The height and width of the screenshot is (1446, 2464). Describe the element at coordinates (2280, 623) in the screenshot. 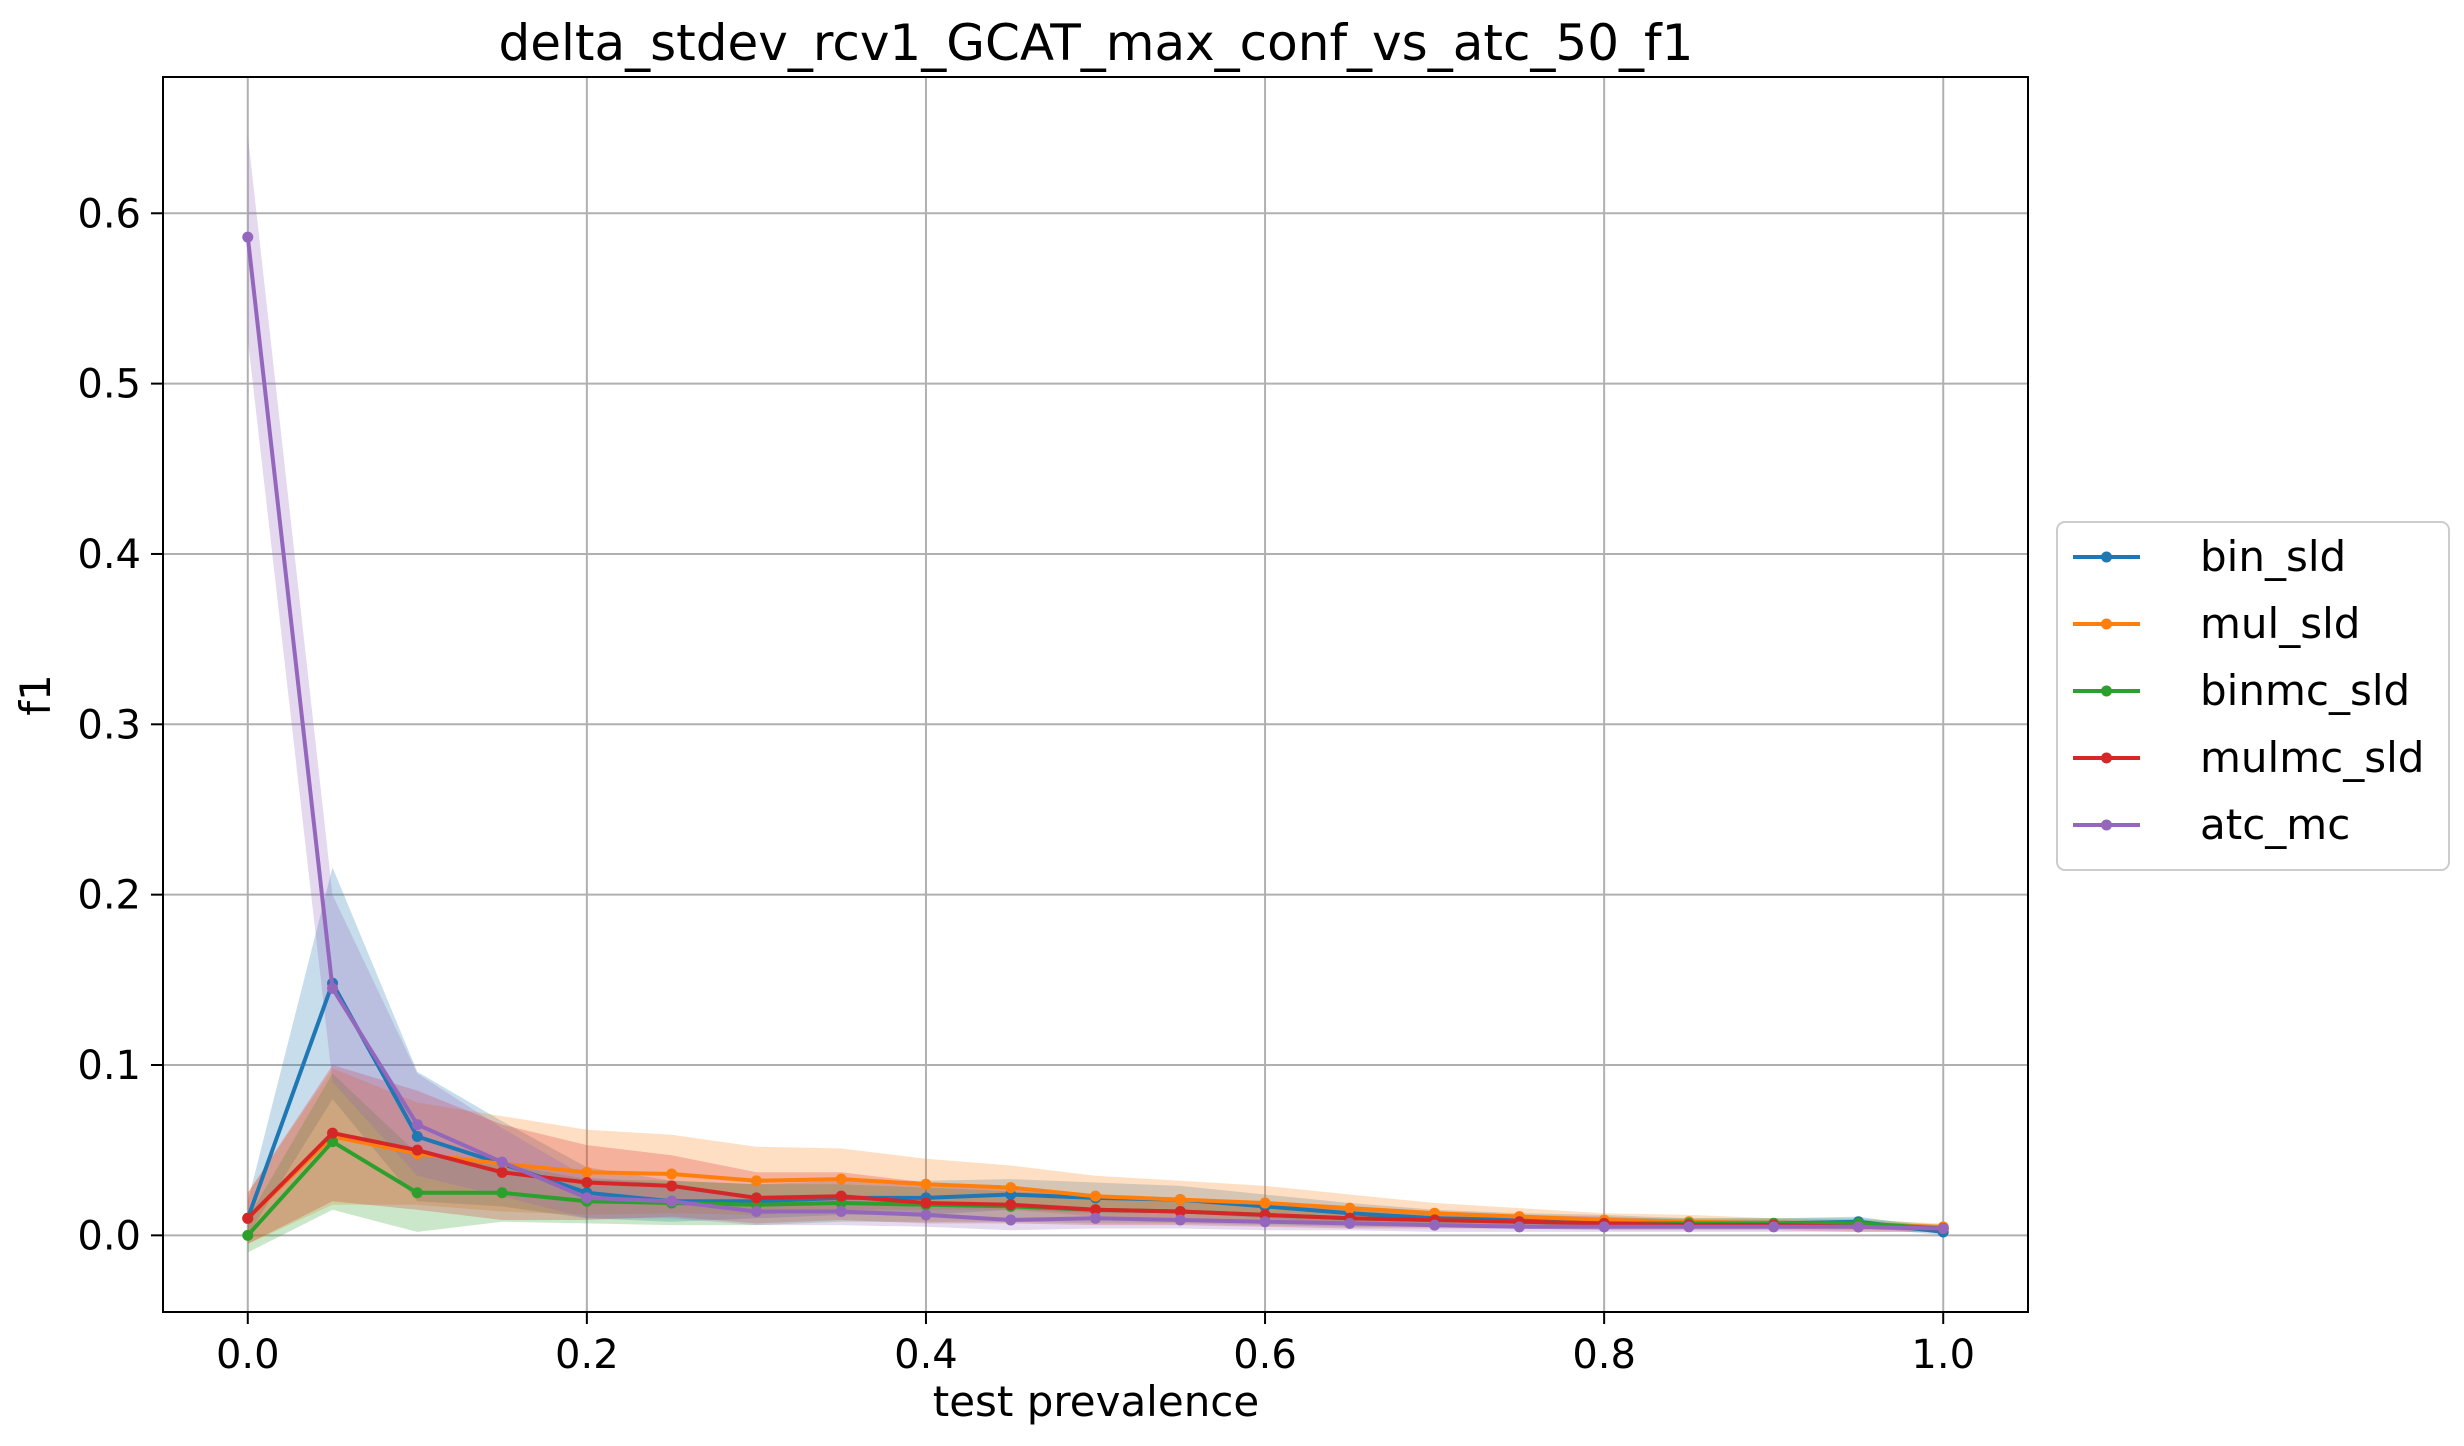

I see `legend-label: mul_sld` at that location.